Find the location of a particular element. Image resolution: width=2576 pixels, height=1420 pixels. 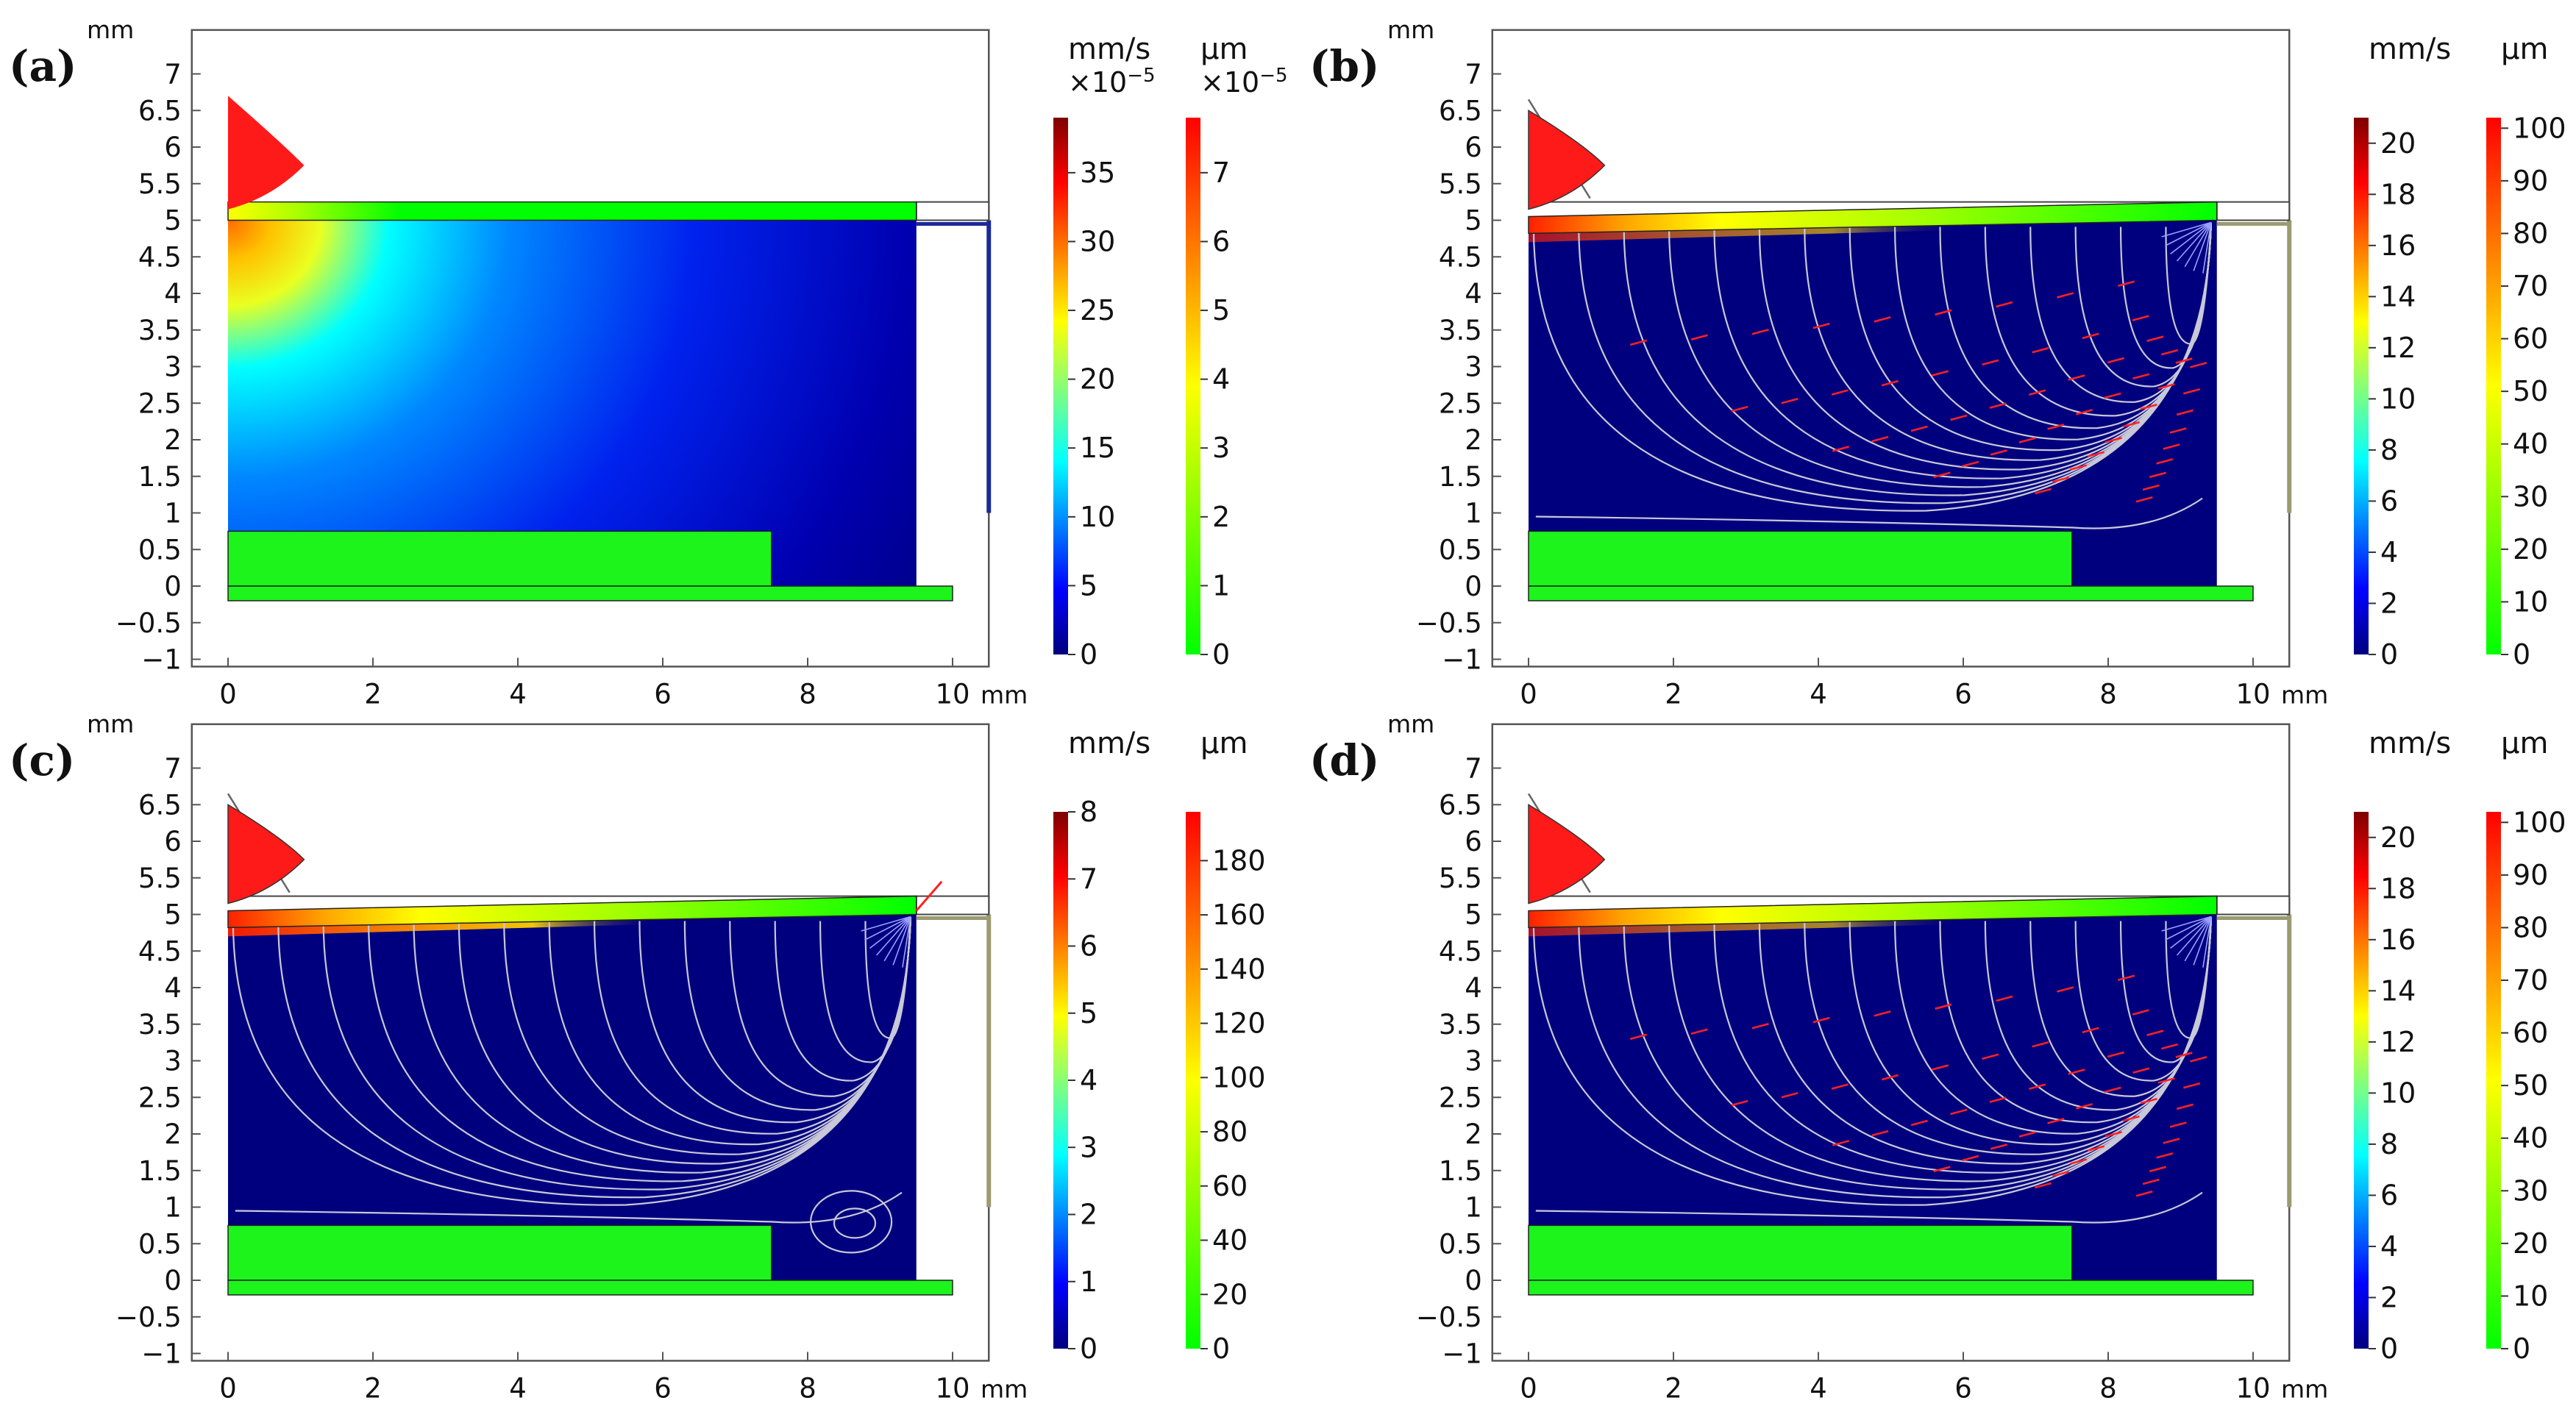

displacement-colorbar: µm 0 10 20 30 40 50 60 70 80 90 100 is located at coordinates (2526, 351).